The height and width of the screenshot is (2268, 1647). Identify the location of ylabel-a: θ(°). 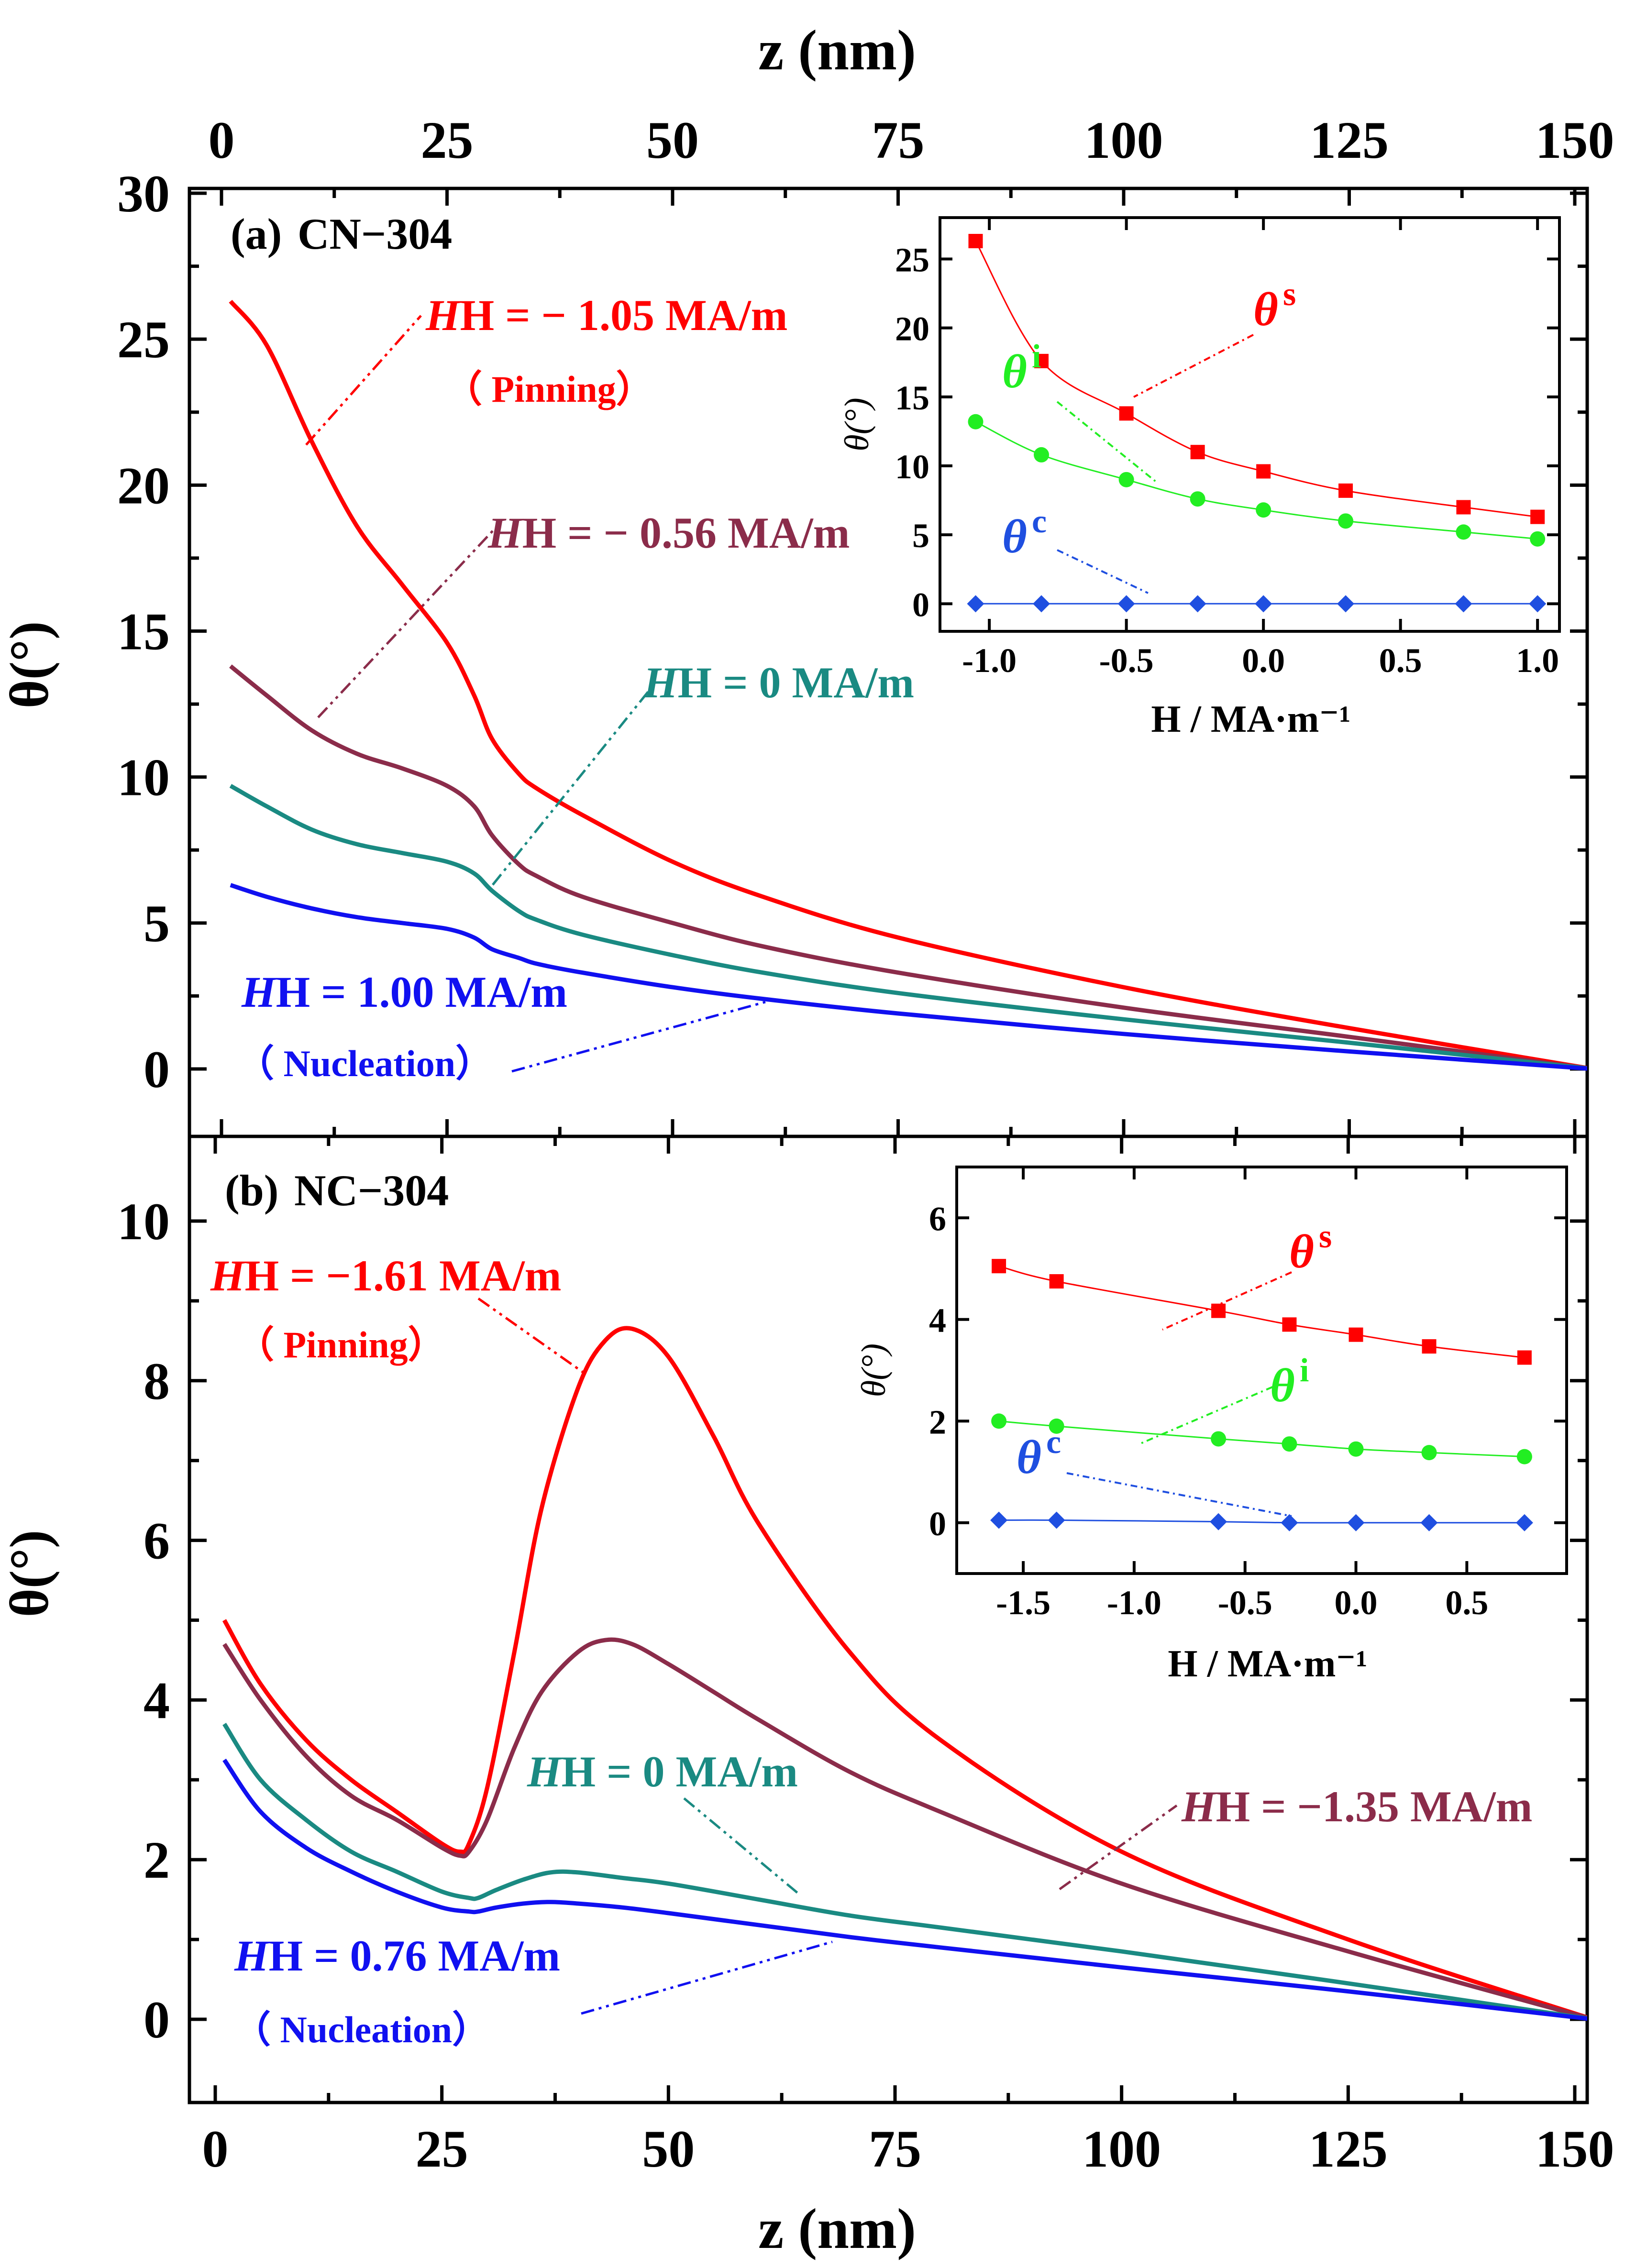
(30, 665).